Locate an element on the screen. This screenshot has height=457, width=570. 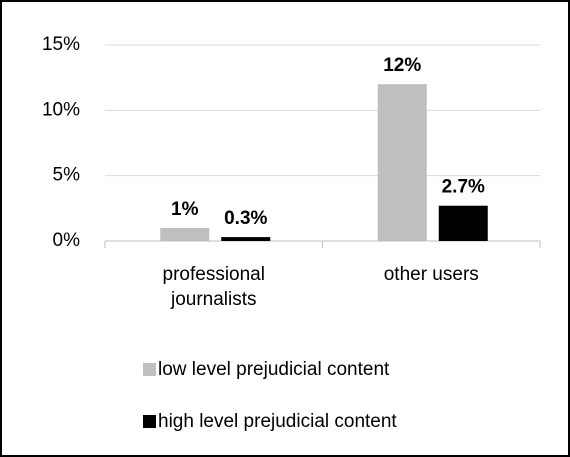
legend-label: high level prejudicial content is located at coordinates (277, 421).